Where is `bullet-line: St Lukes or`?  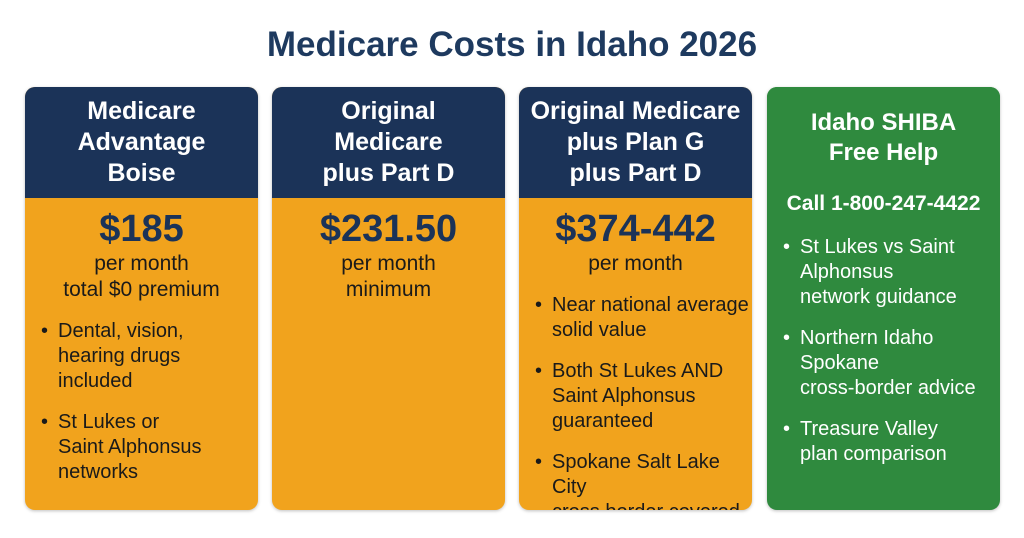 bullet-line: St Lukes or is located at coordinates (109, 422).